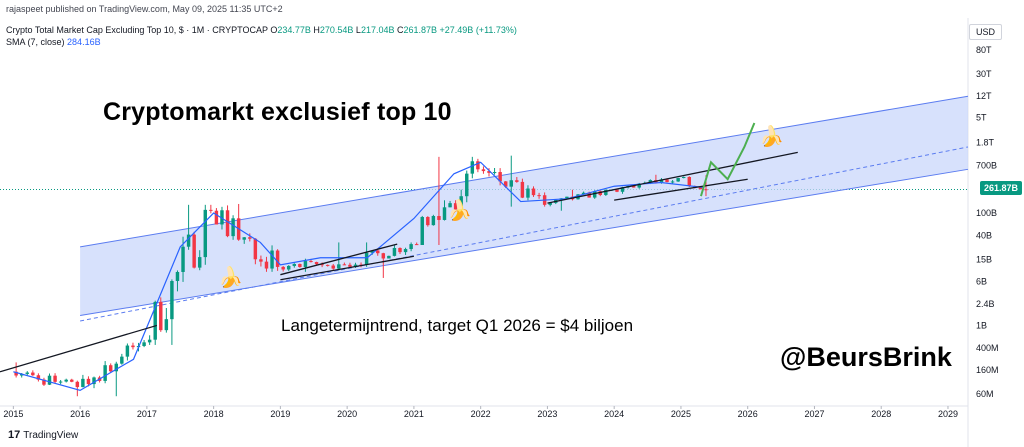  What do you see at coordinates (53, 42) in the screenshot?
I see `sma-legend: SMA (7, close) 284.16B` at bounding box center [53, 42].